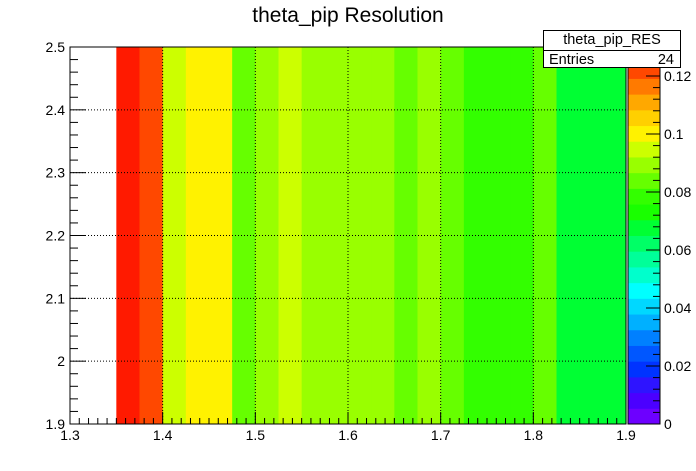 This screenshot has width=696, height=471. Describe the element at coordinates (677, 76) in the screenshot. I see `palette-tick-label: 0.12` at that location.